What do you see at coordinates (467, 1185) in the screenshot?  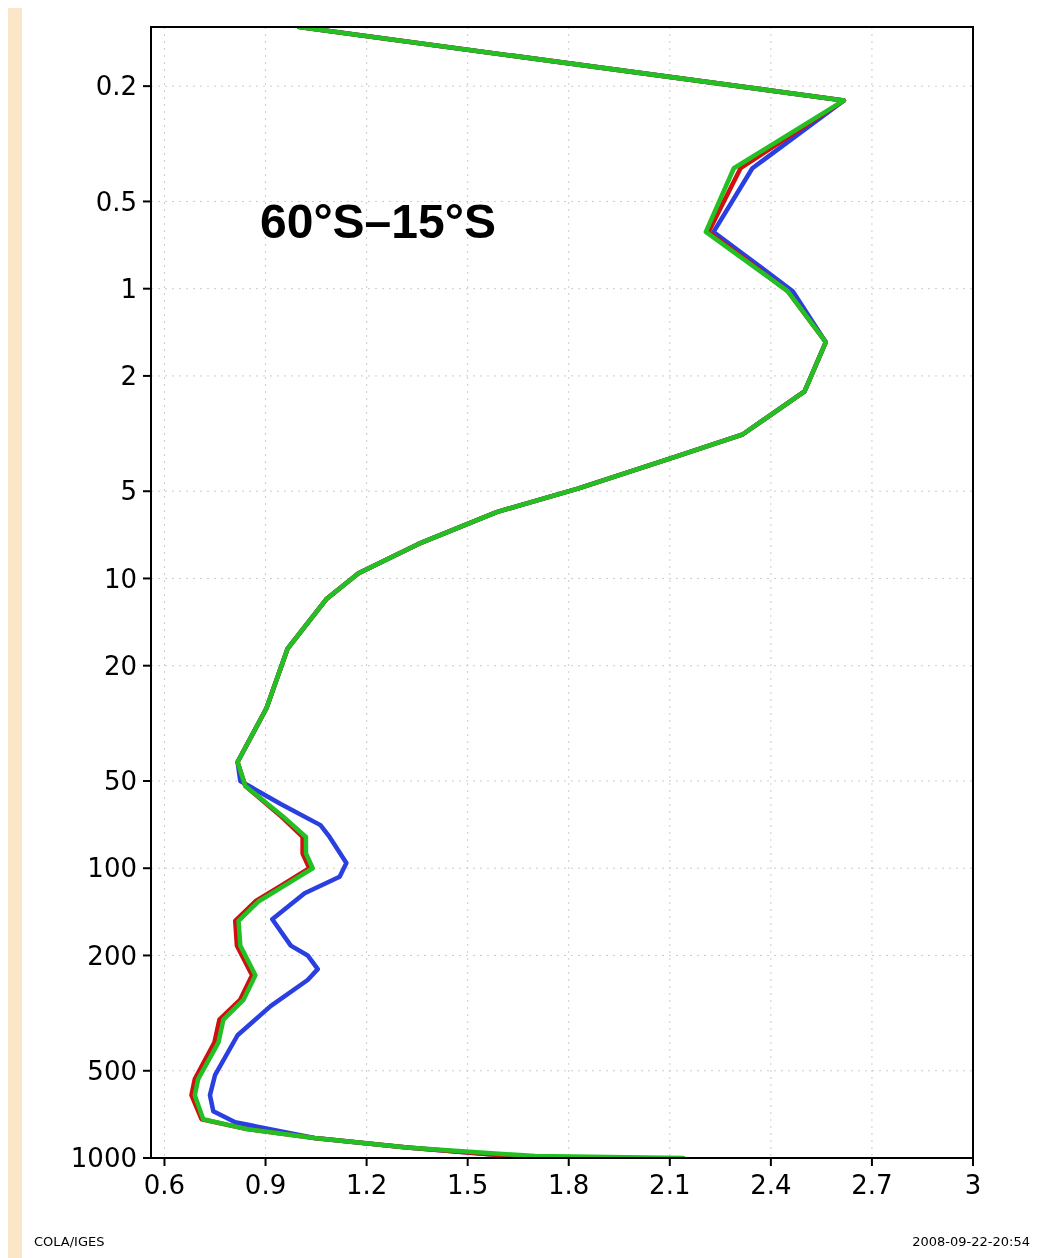 I see `x-tick-label: 1.5` at bounding box center [467, 1185].